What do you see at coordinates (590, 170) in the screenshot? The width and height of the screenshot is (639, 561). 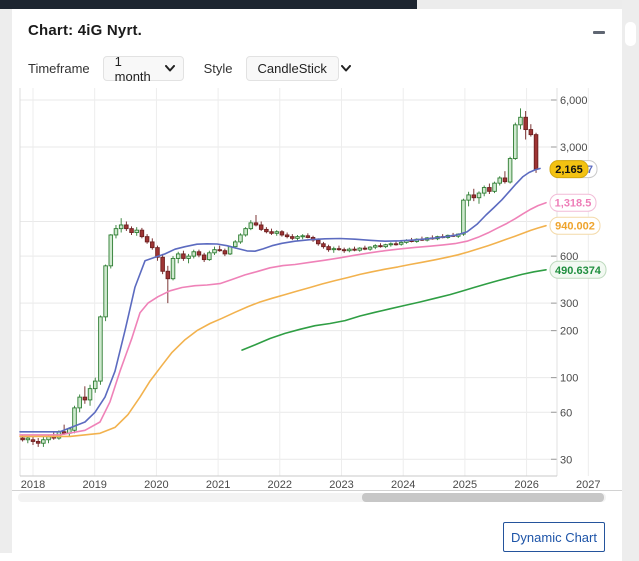 I see `ma-fast-badge-text: 7` at bounding box center [590, 170].